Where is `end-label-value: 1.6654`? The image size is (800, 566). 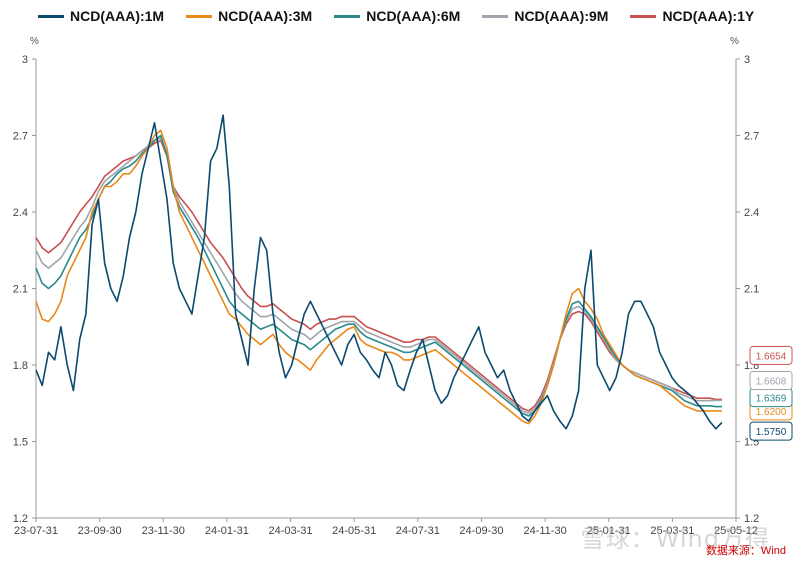
end-label-value: 1.6654 is located at coordinates (771, 356).